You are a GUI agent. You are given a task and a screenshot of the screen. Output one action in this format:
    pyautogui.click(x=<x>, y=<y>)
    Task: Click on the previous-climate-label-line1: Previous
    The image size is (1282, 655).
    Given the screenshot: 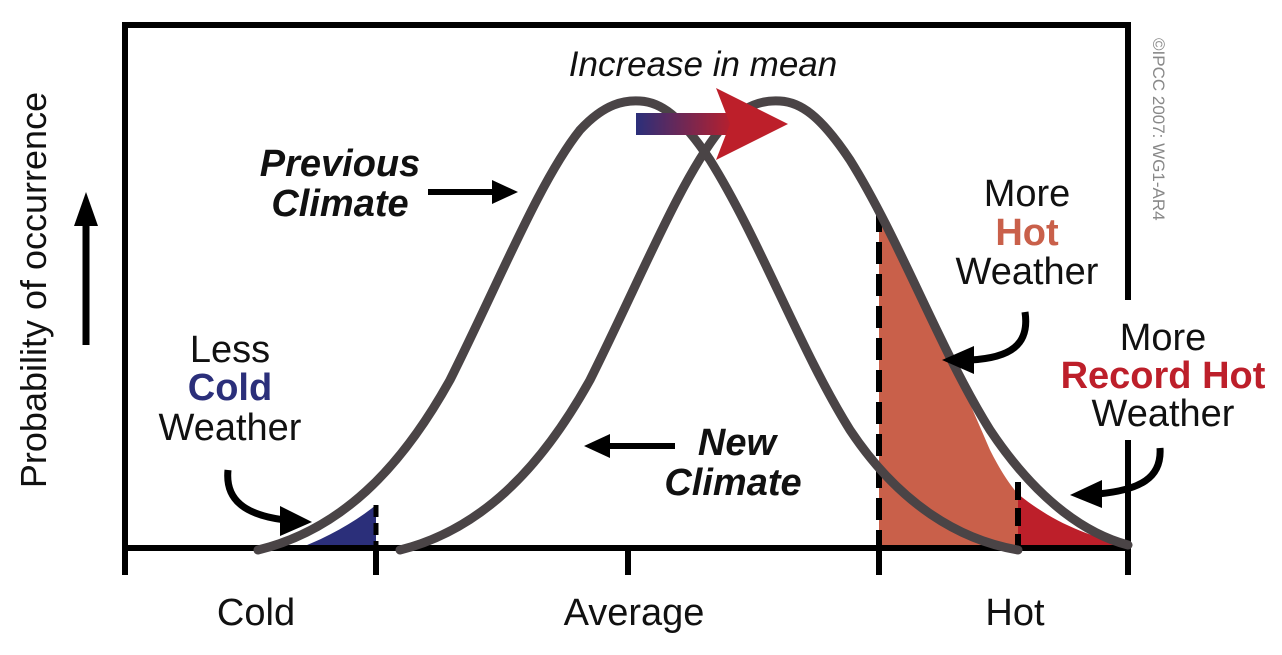 What is the action you would take?
    pyautogui.click(x=340, y=164)
    